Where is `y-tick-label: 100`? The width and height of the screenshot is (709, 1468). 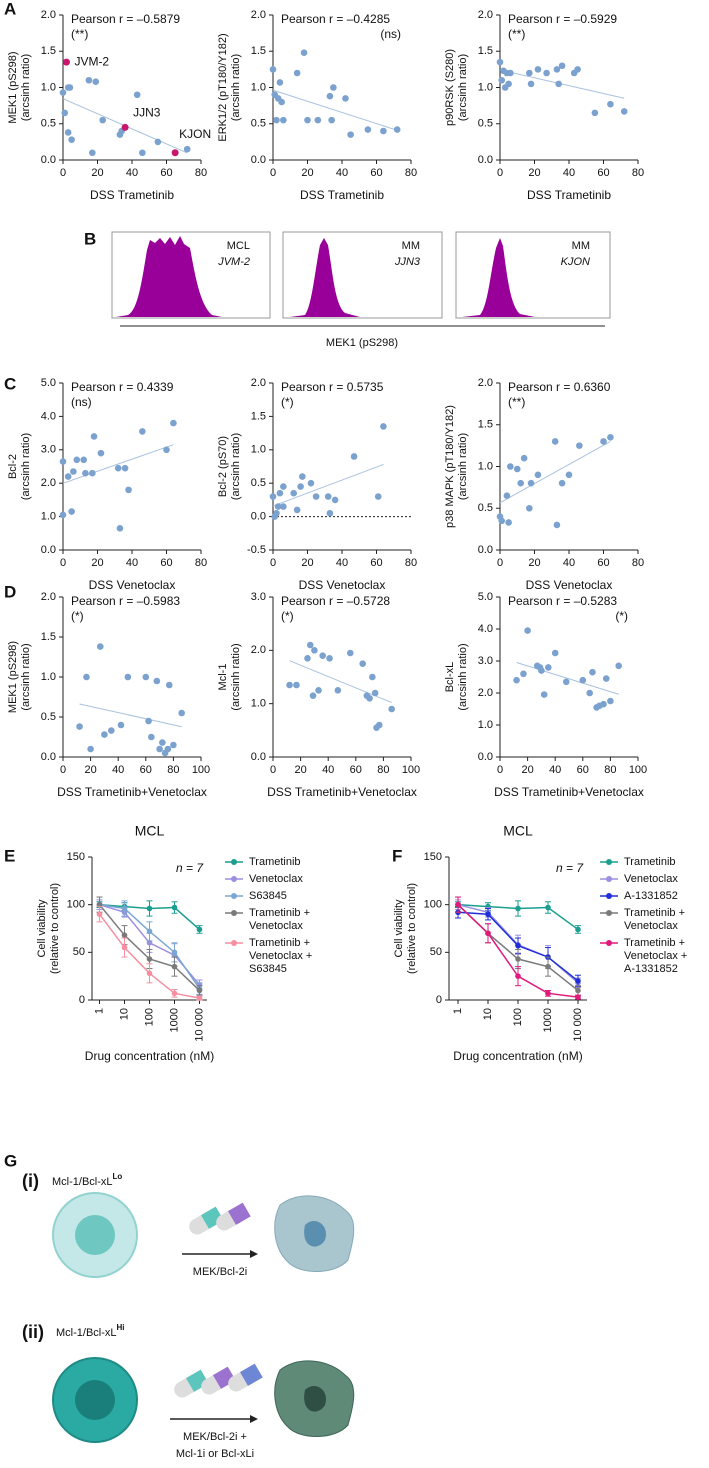 y-tick-label: 100 is located at coordinates (76, 905).